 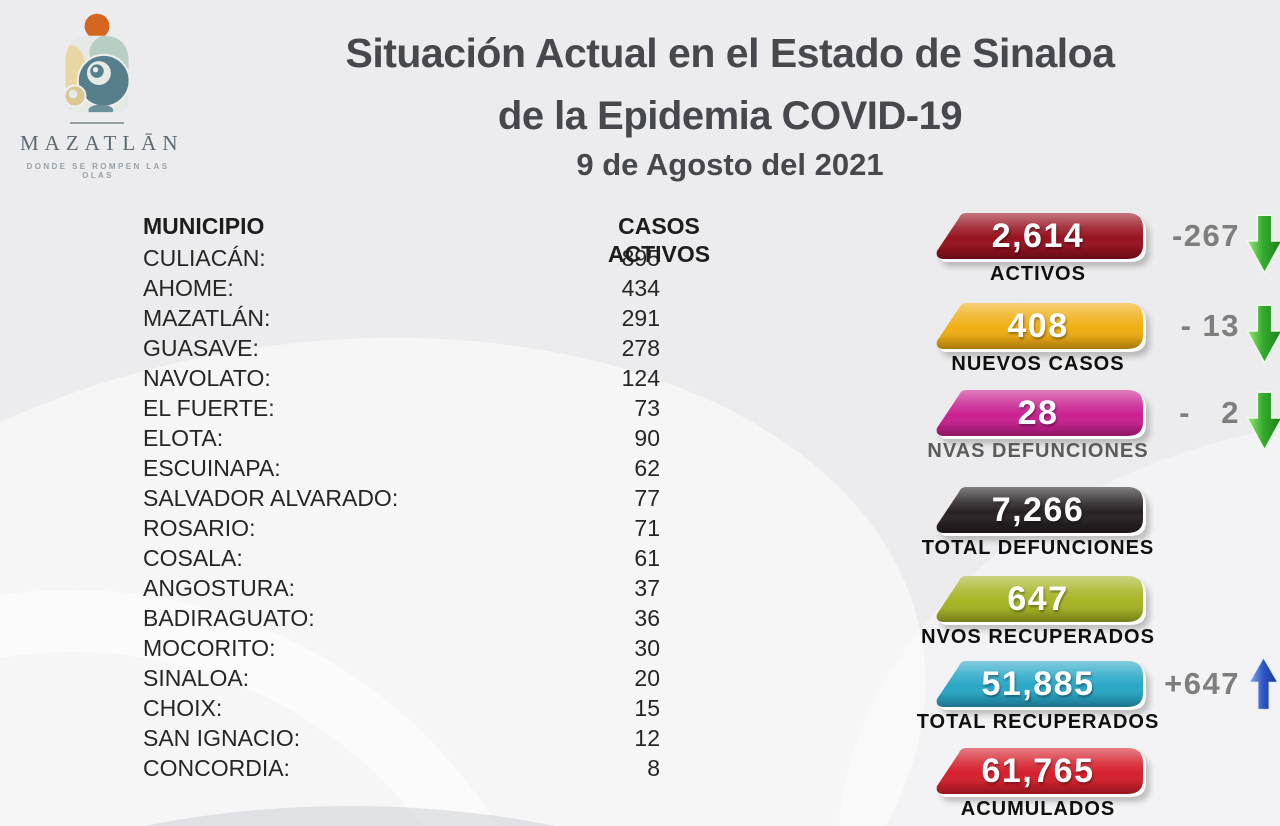 What do you see at coordinates (207, 378) in the screenshot?
I see `municipality-name: NAVOLATO:` at bounding box center [207, 378].